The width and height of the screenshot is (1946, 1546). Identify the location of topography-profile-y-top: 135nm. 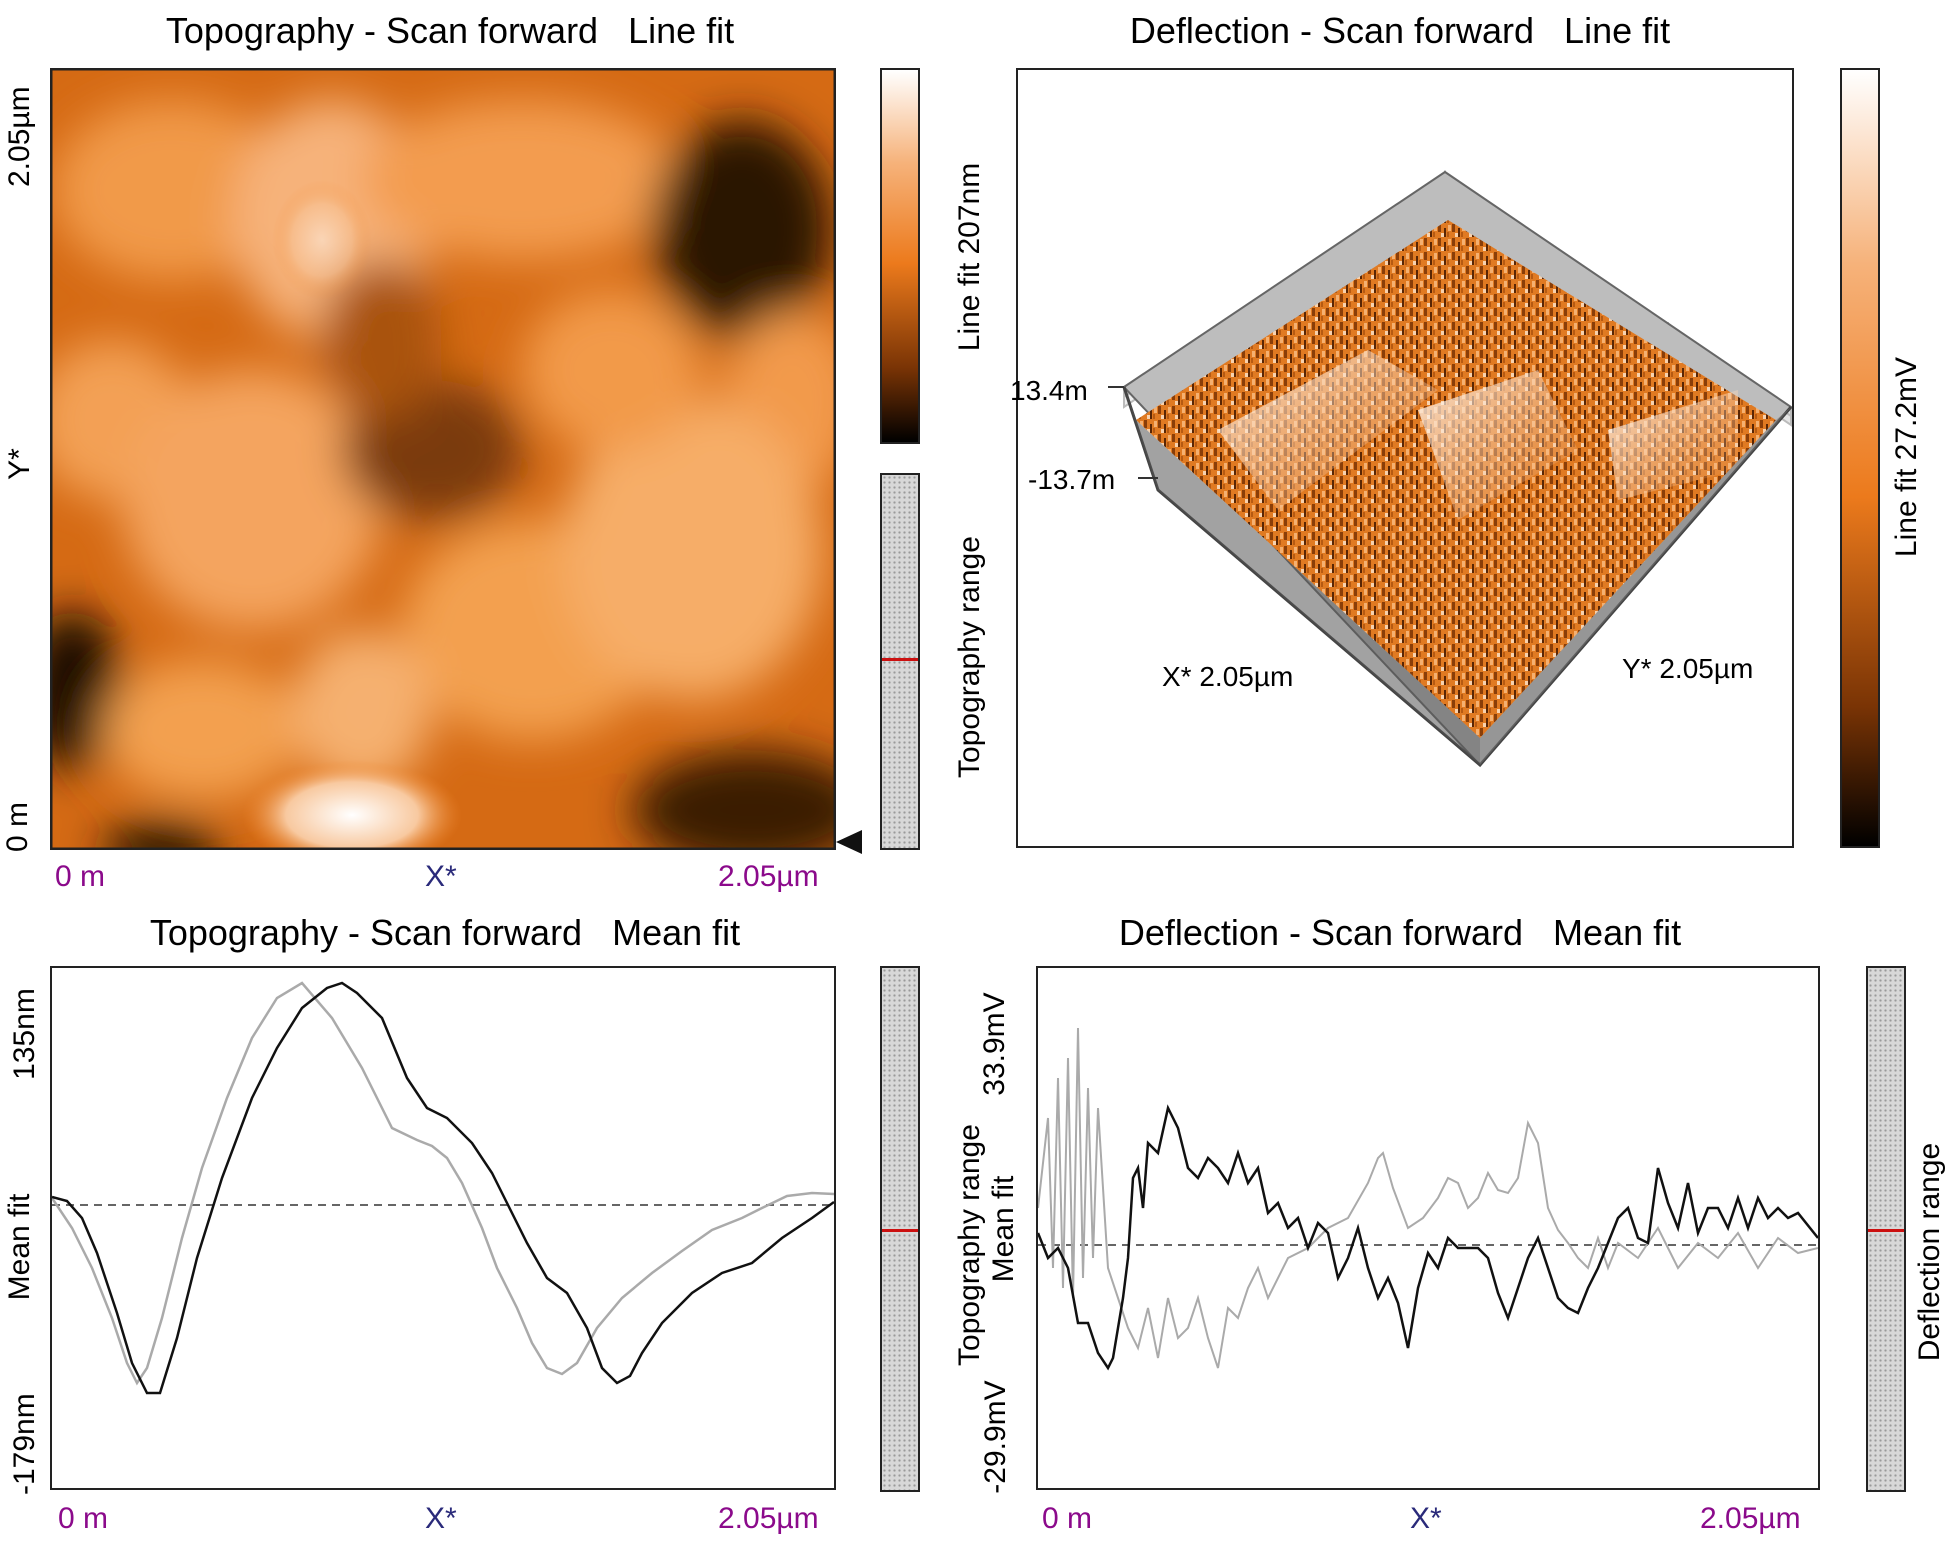
(24, 1034).